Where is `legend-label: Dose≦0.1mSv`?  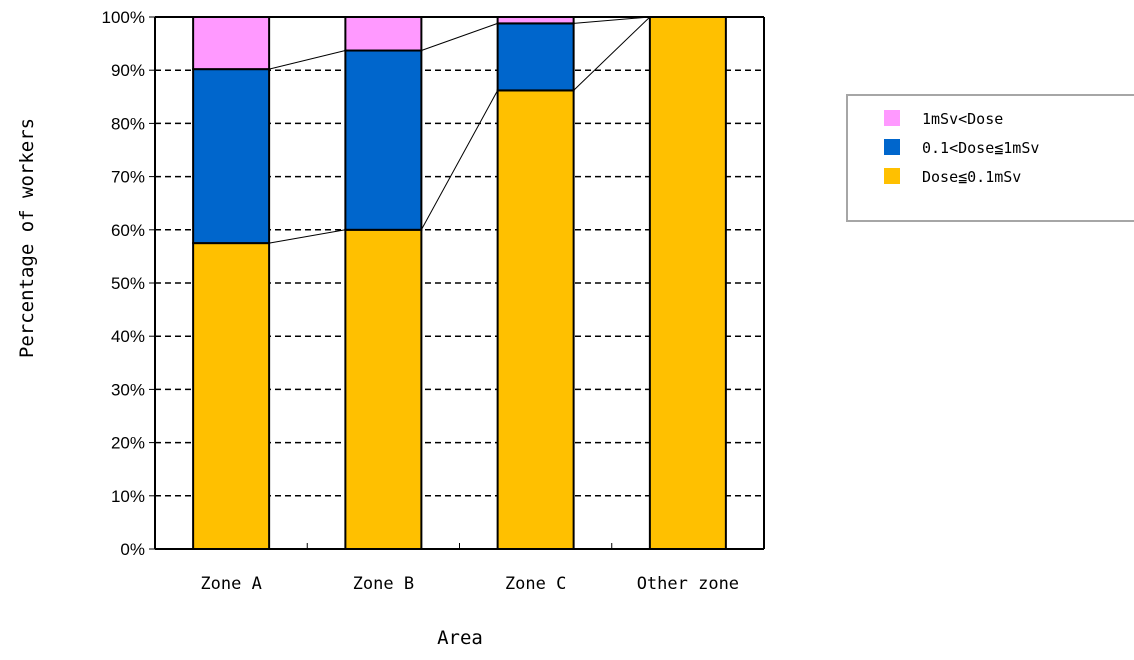 legend-label: Dose≦0.1mSv is located at coordinates (971, 177).